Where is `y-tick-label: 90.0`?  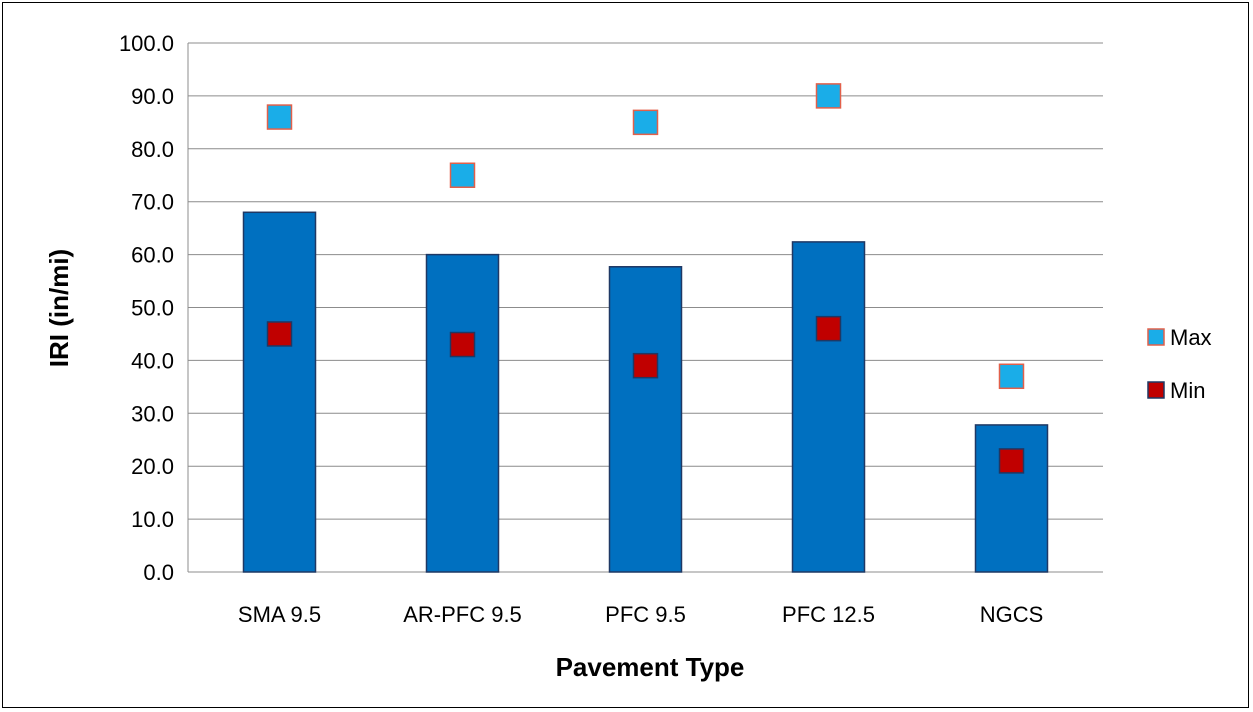 y-tick-label: 90.0 is located at coordinates (152, 96).